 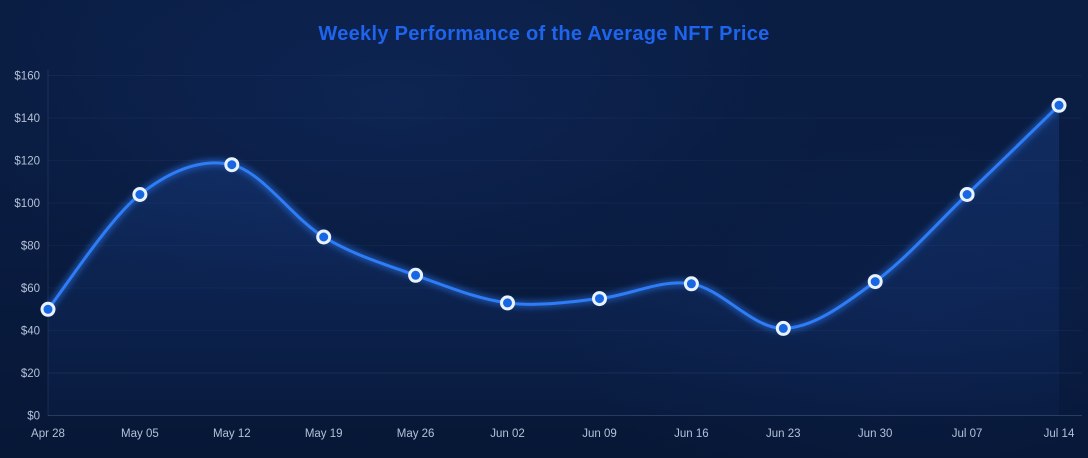 What do you see at coordinates (27, 119) in the screenshot?
I see `y-tick-label: $140` at bounding box center [27, 119].